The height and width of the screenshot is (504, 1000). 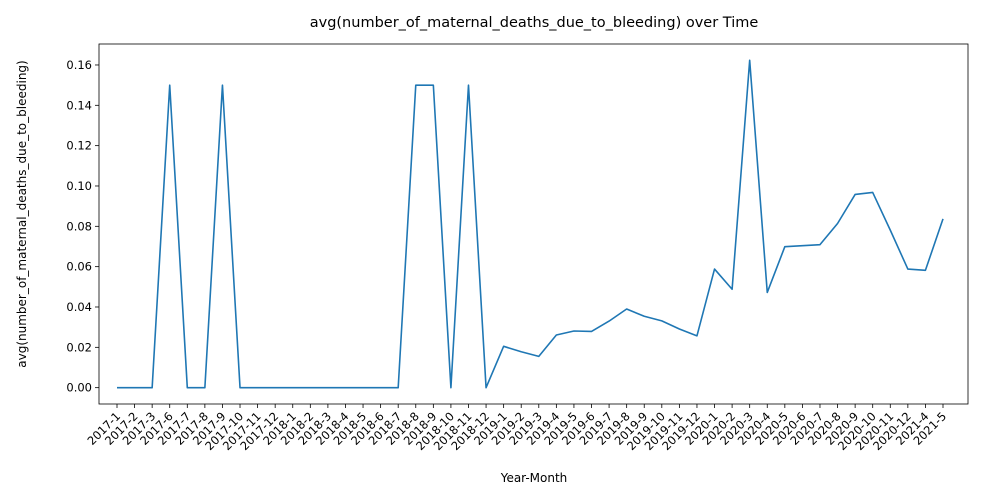 I want to click on y-tick-label: 0.16, so click(x=79, y=65).